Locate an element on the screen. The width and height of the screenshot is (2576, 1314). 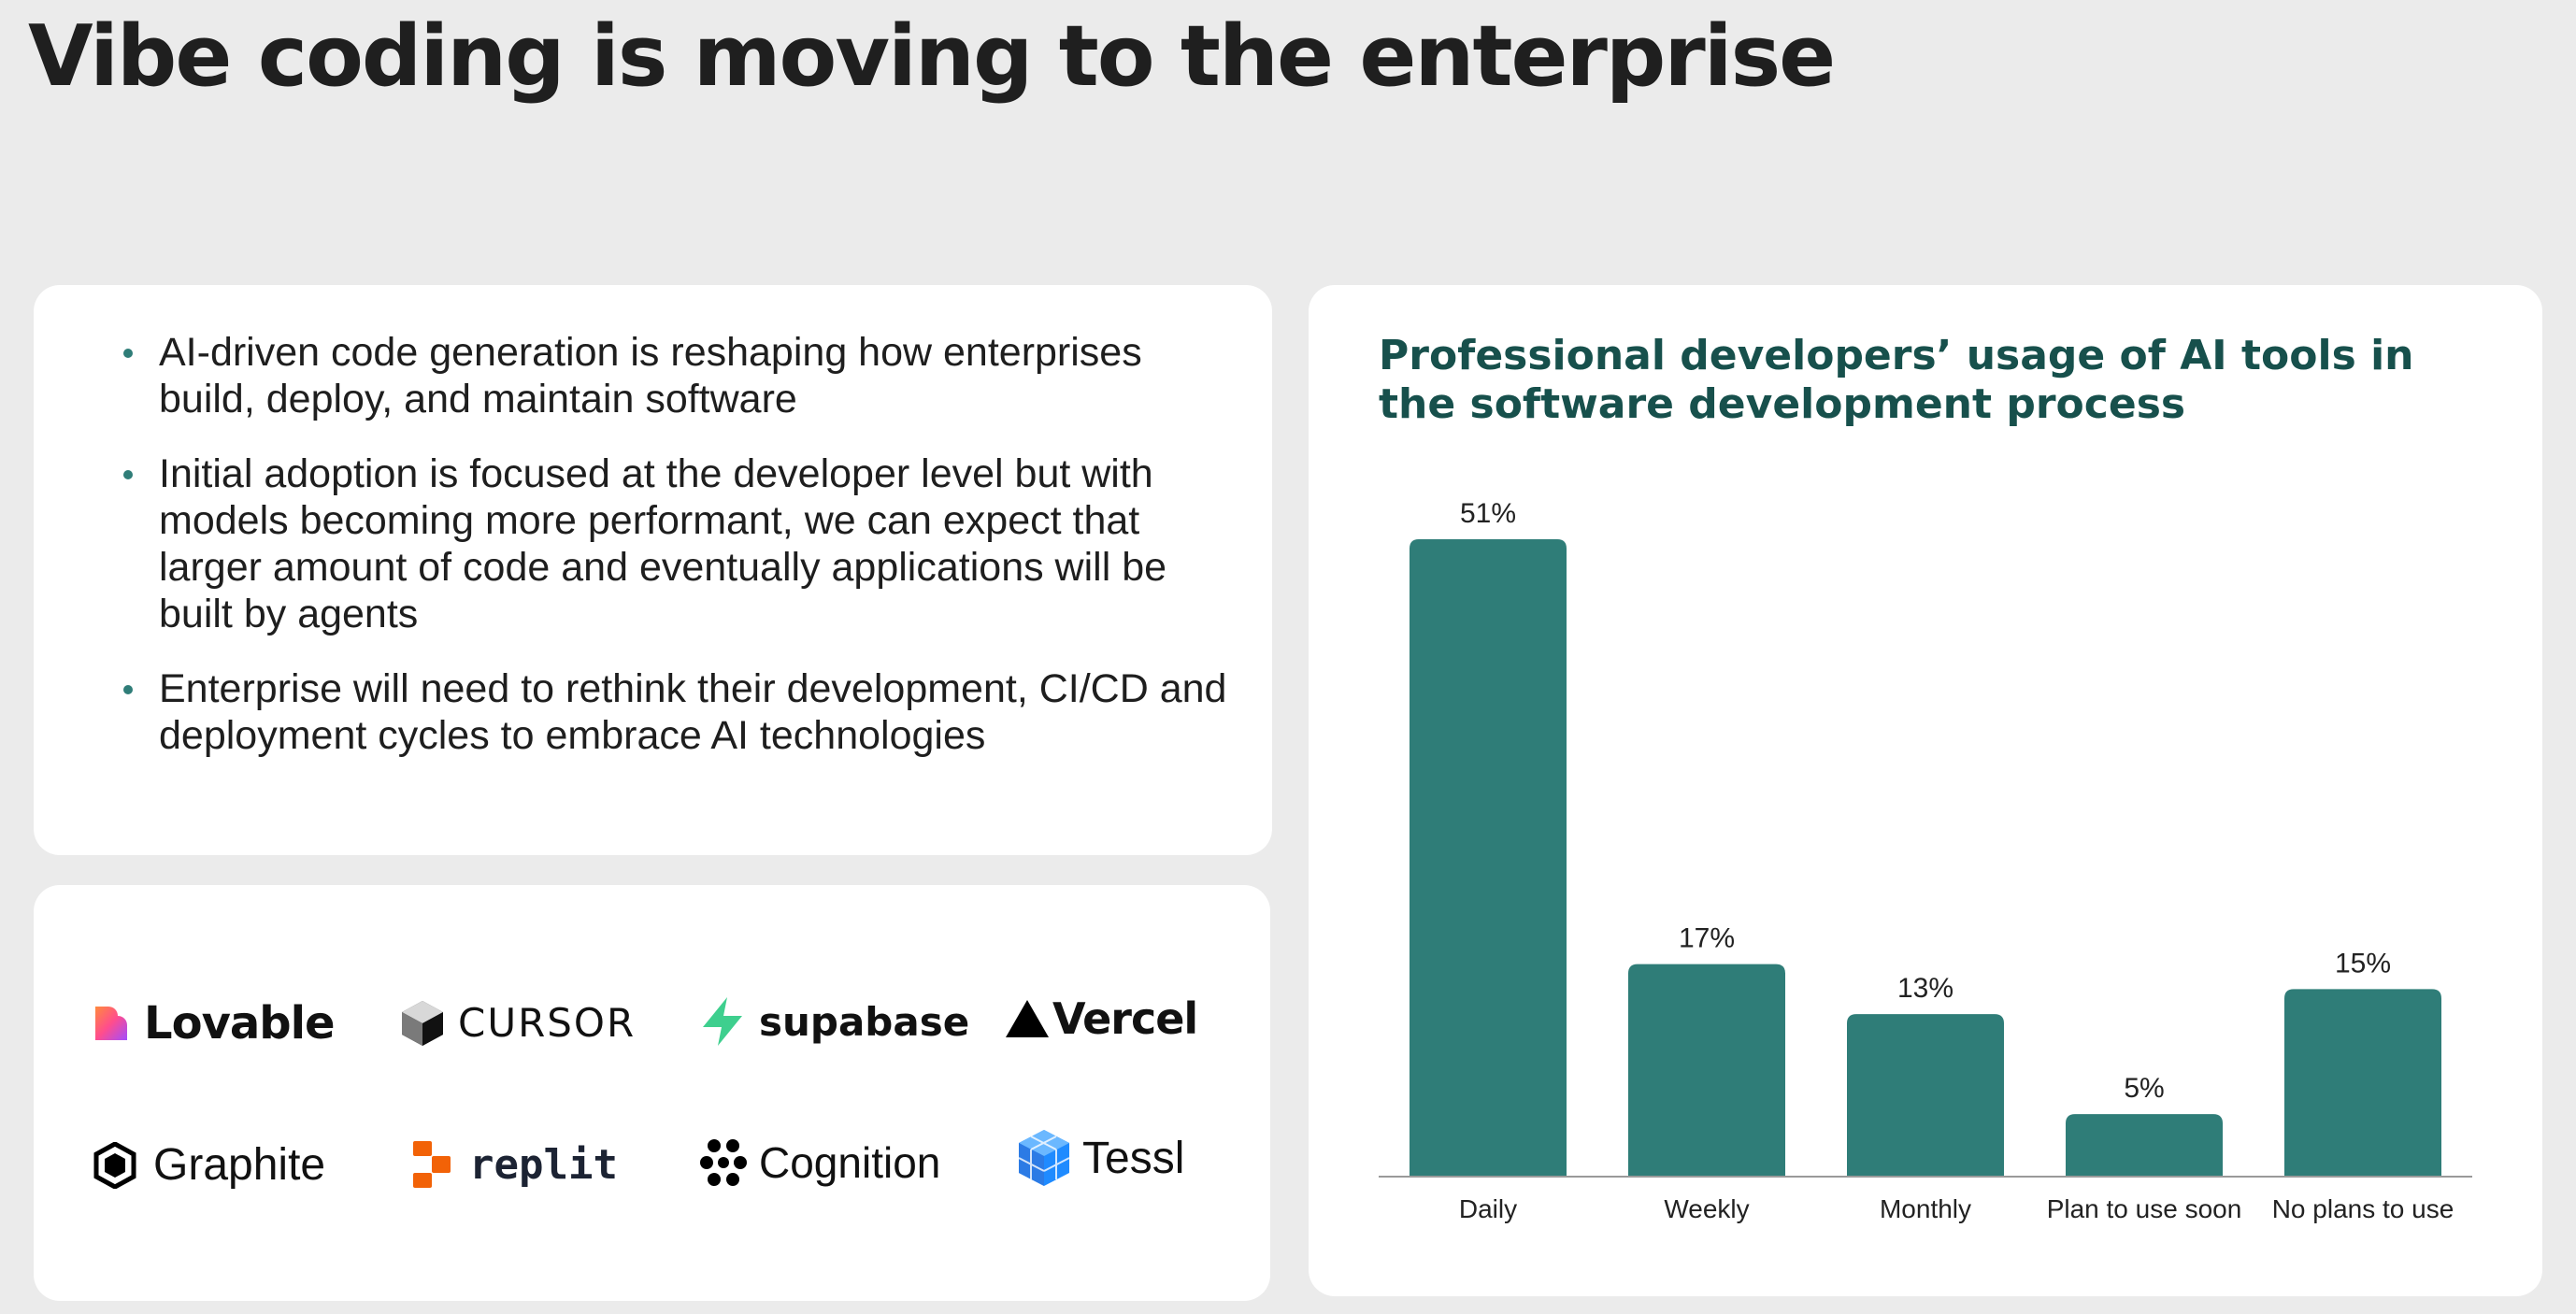
logo-tessl: Tessl is located at coordinates (1099, 1158).